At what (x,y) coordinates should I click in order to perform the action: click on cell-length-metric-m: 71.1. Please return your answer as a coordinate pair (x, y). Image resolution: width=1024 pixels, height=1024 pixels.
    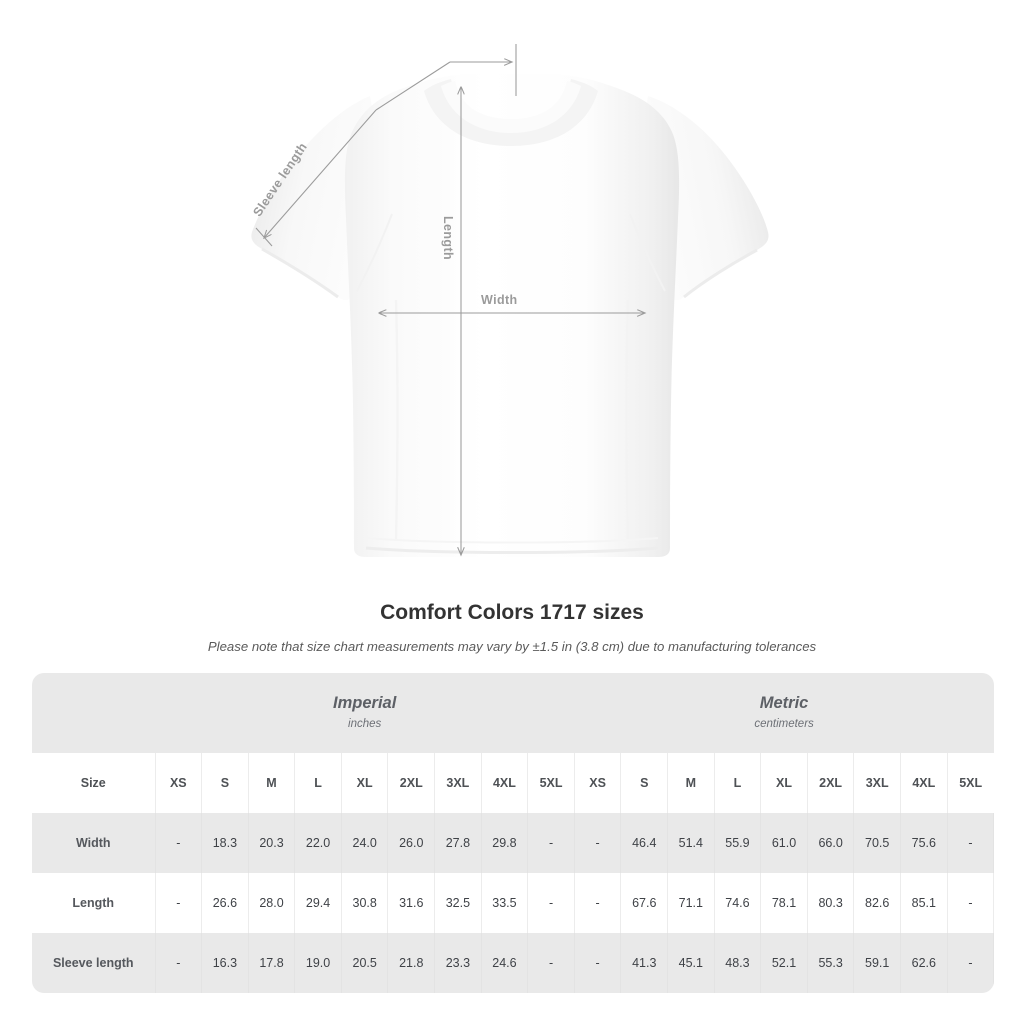
    Looking at the image, I should click on (691, 903).